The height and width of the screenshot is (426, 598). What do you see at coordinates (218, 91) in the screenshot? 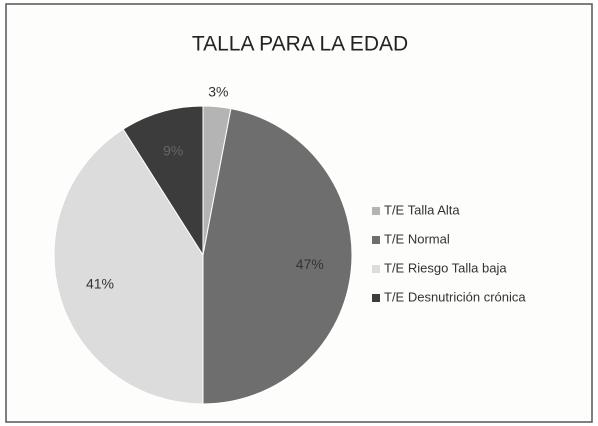
I see `data-label: 3%` at bounding box center [218, 91].